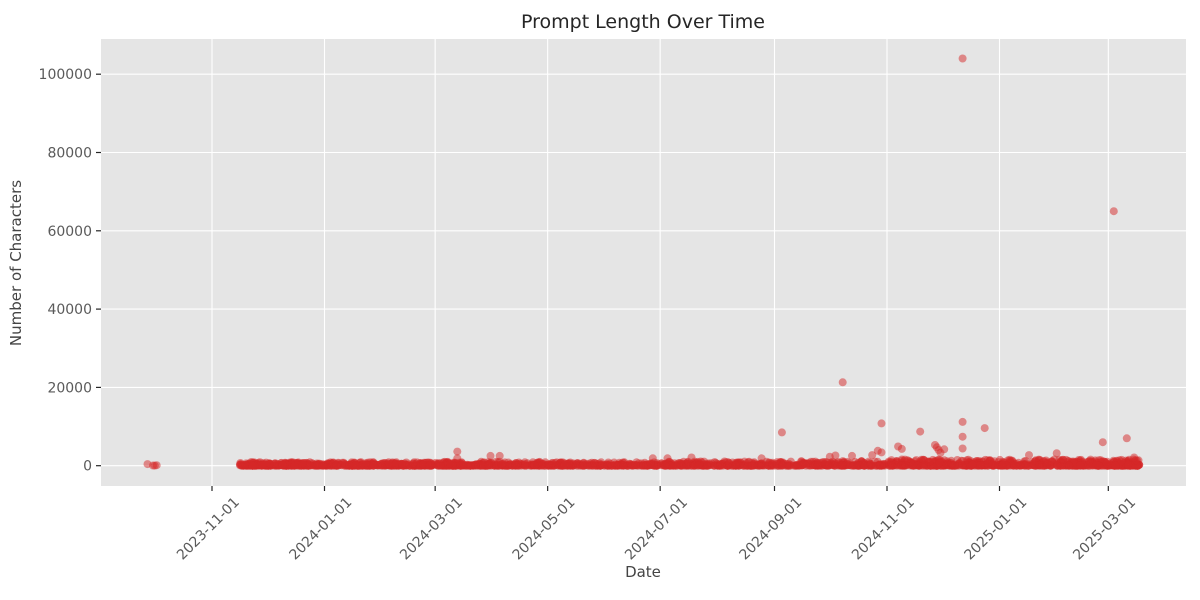 This screenshot has width=1200, height=600. I want to click on y-tick-label: 60000, so click(69, 232).